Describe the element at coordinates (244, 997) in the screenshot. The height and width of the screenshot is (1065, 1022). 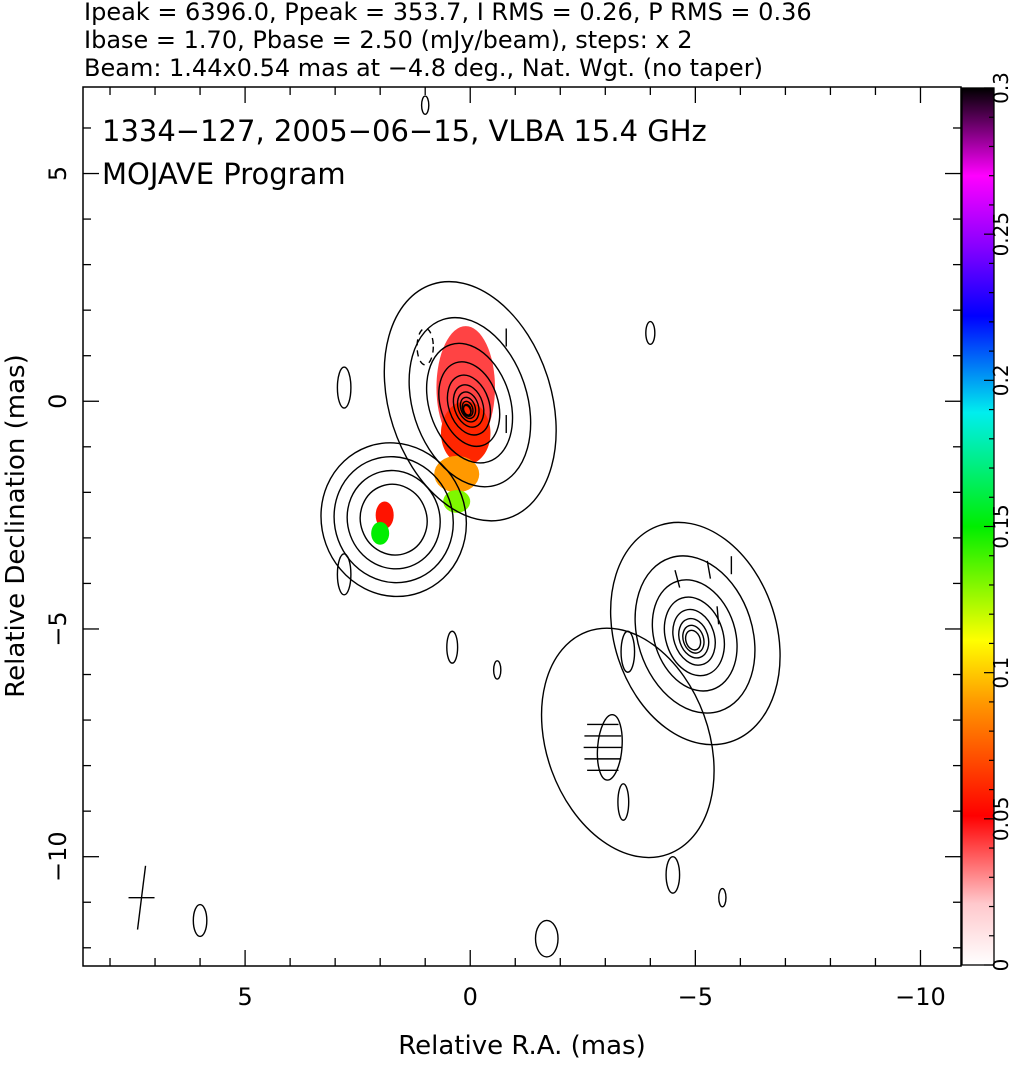
I see `x-tick-label: 5` at that location.